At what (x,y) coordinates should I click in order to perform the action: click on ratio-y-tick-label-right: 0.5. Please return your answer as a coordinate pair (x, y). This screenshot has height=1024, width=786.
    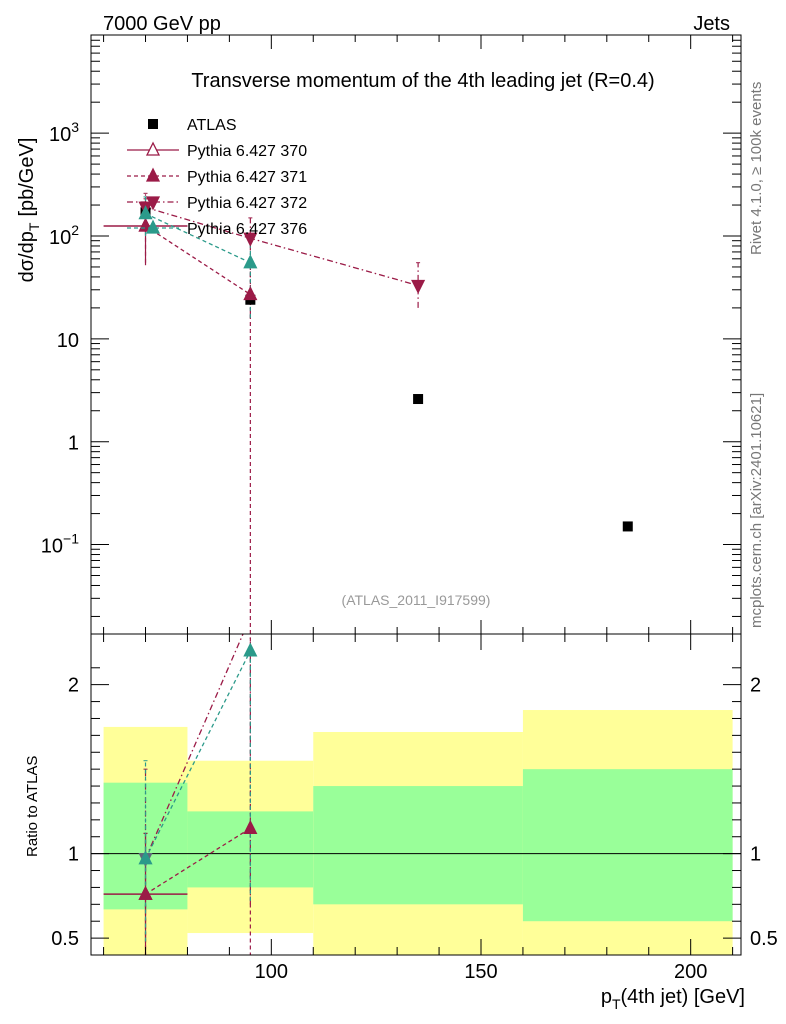
    Looking at the image, I should click on (764, 939).